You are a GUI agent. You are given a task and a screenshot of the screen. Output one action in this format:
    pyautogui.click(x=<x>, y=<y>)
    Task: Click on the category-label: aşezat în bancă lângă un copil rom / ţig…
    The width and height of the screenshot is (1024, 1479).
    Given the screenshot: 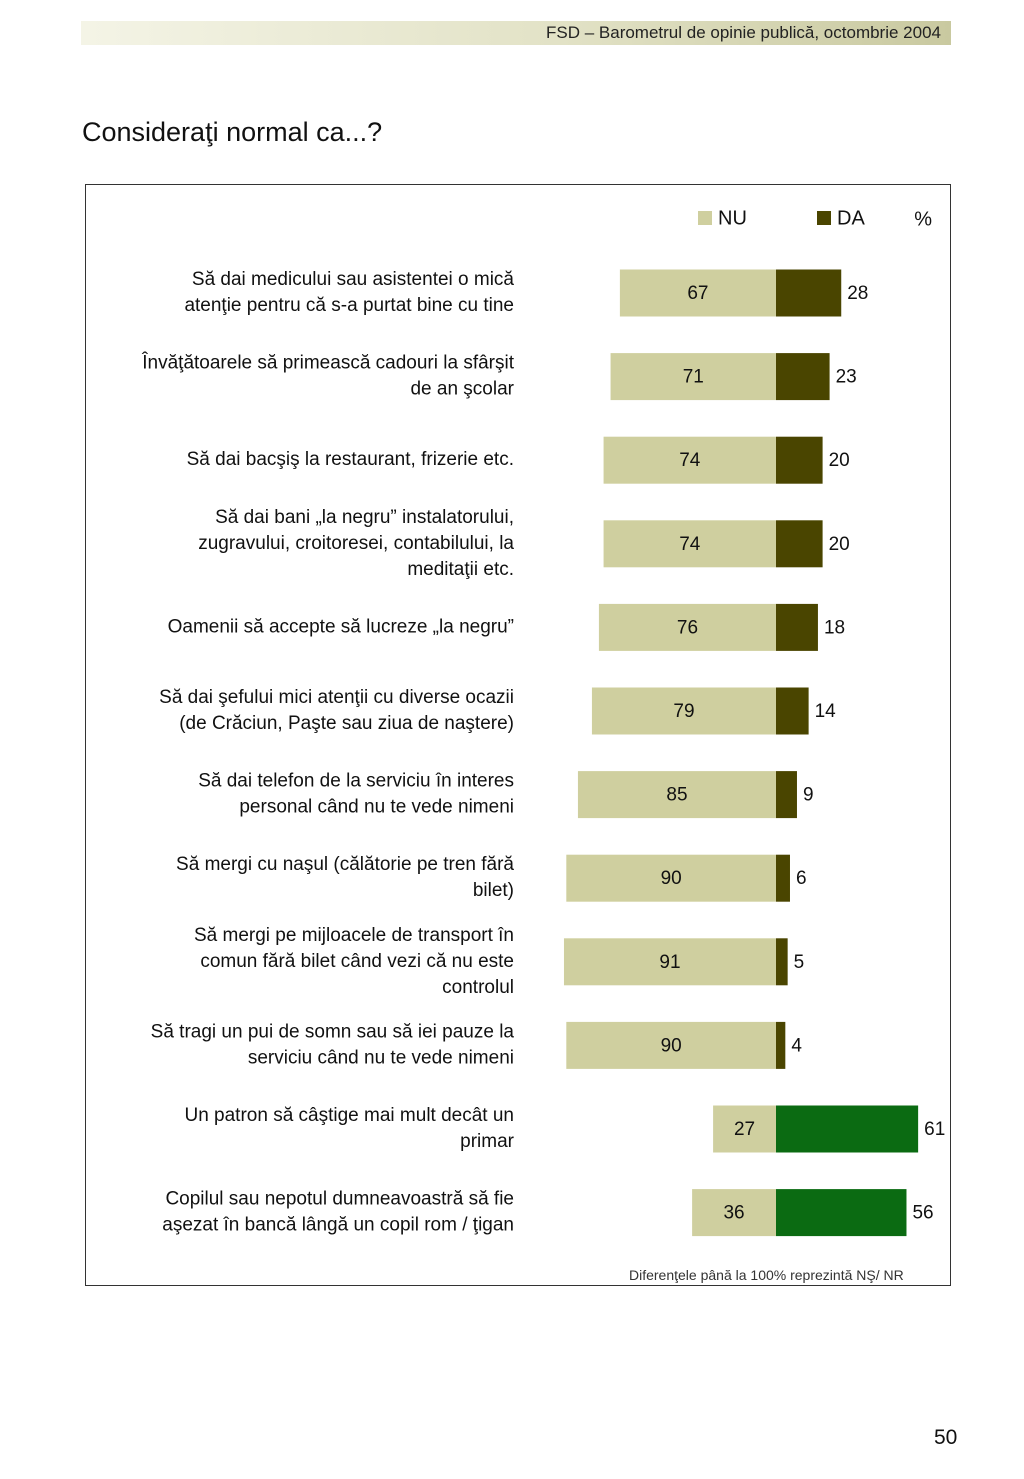 What is the action you would take?
    pyautogui.click(x=338, y=1225)
    